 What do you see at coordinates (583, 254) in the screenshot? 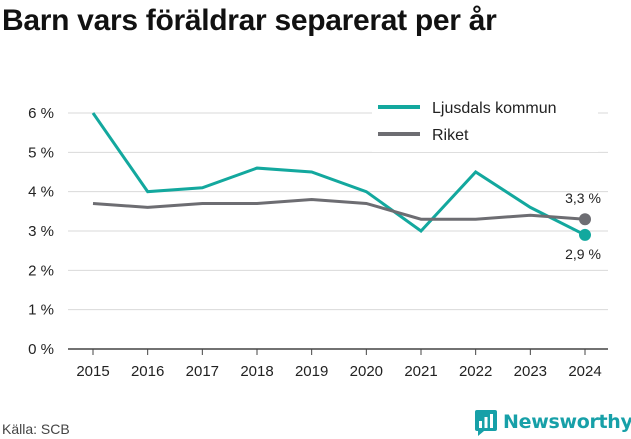
I see `end-label-ljusdals-kommun: 2,9 %` at bounding box center [583, 254].